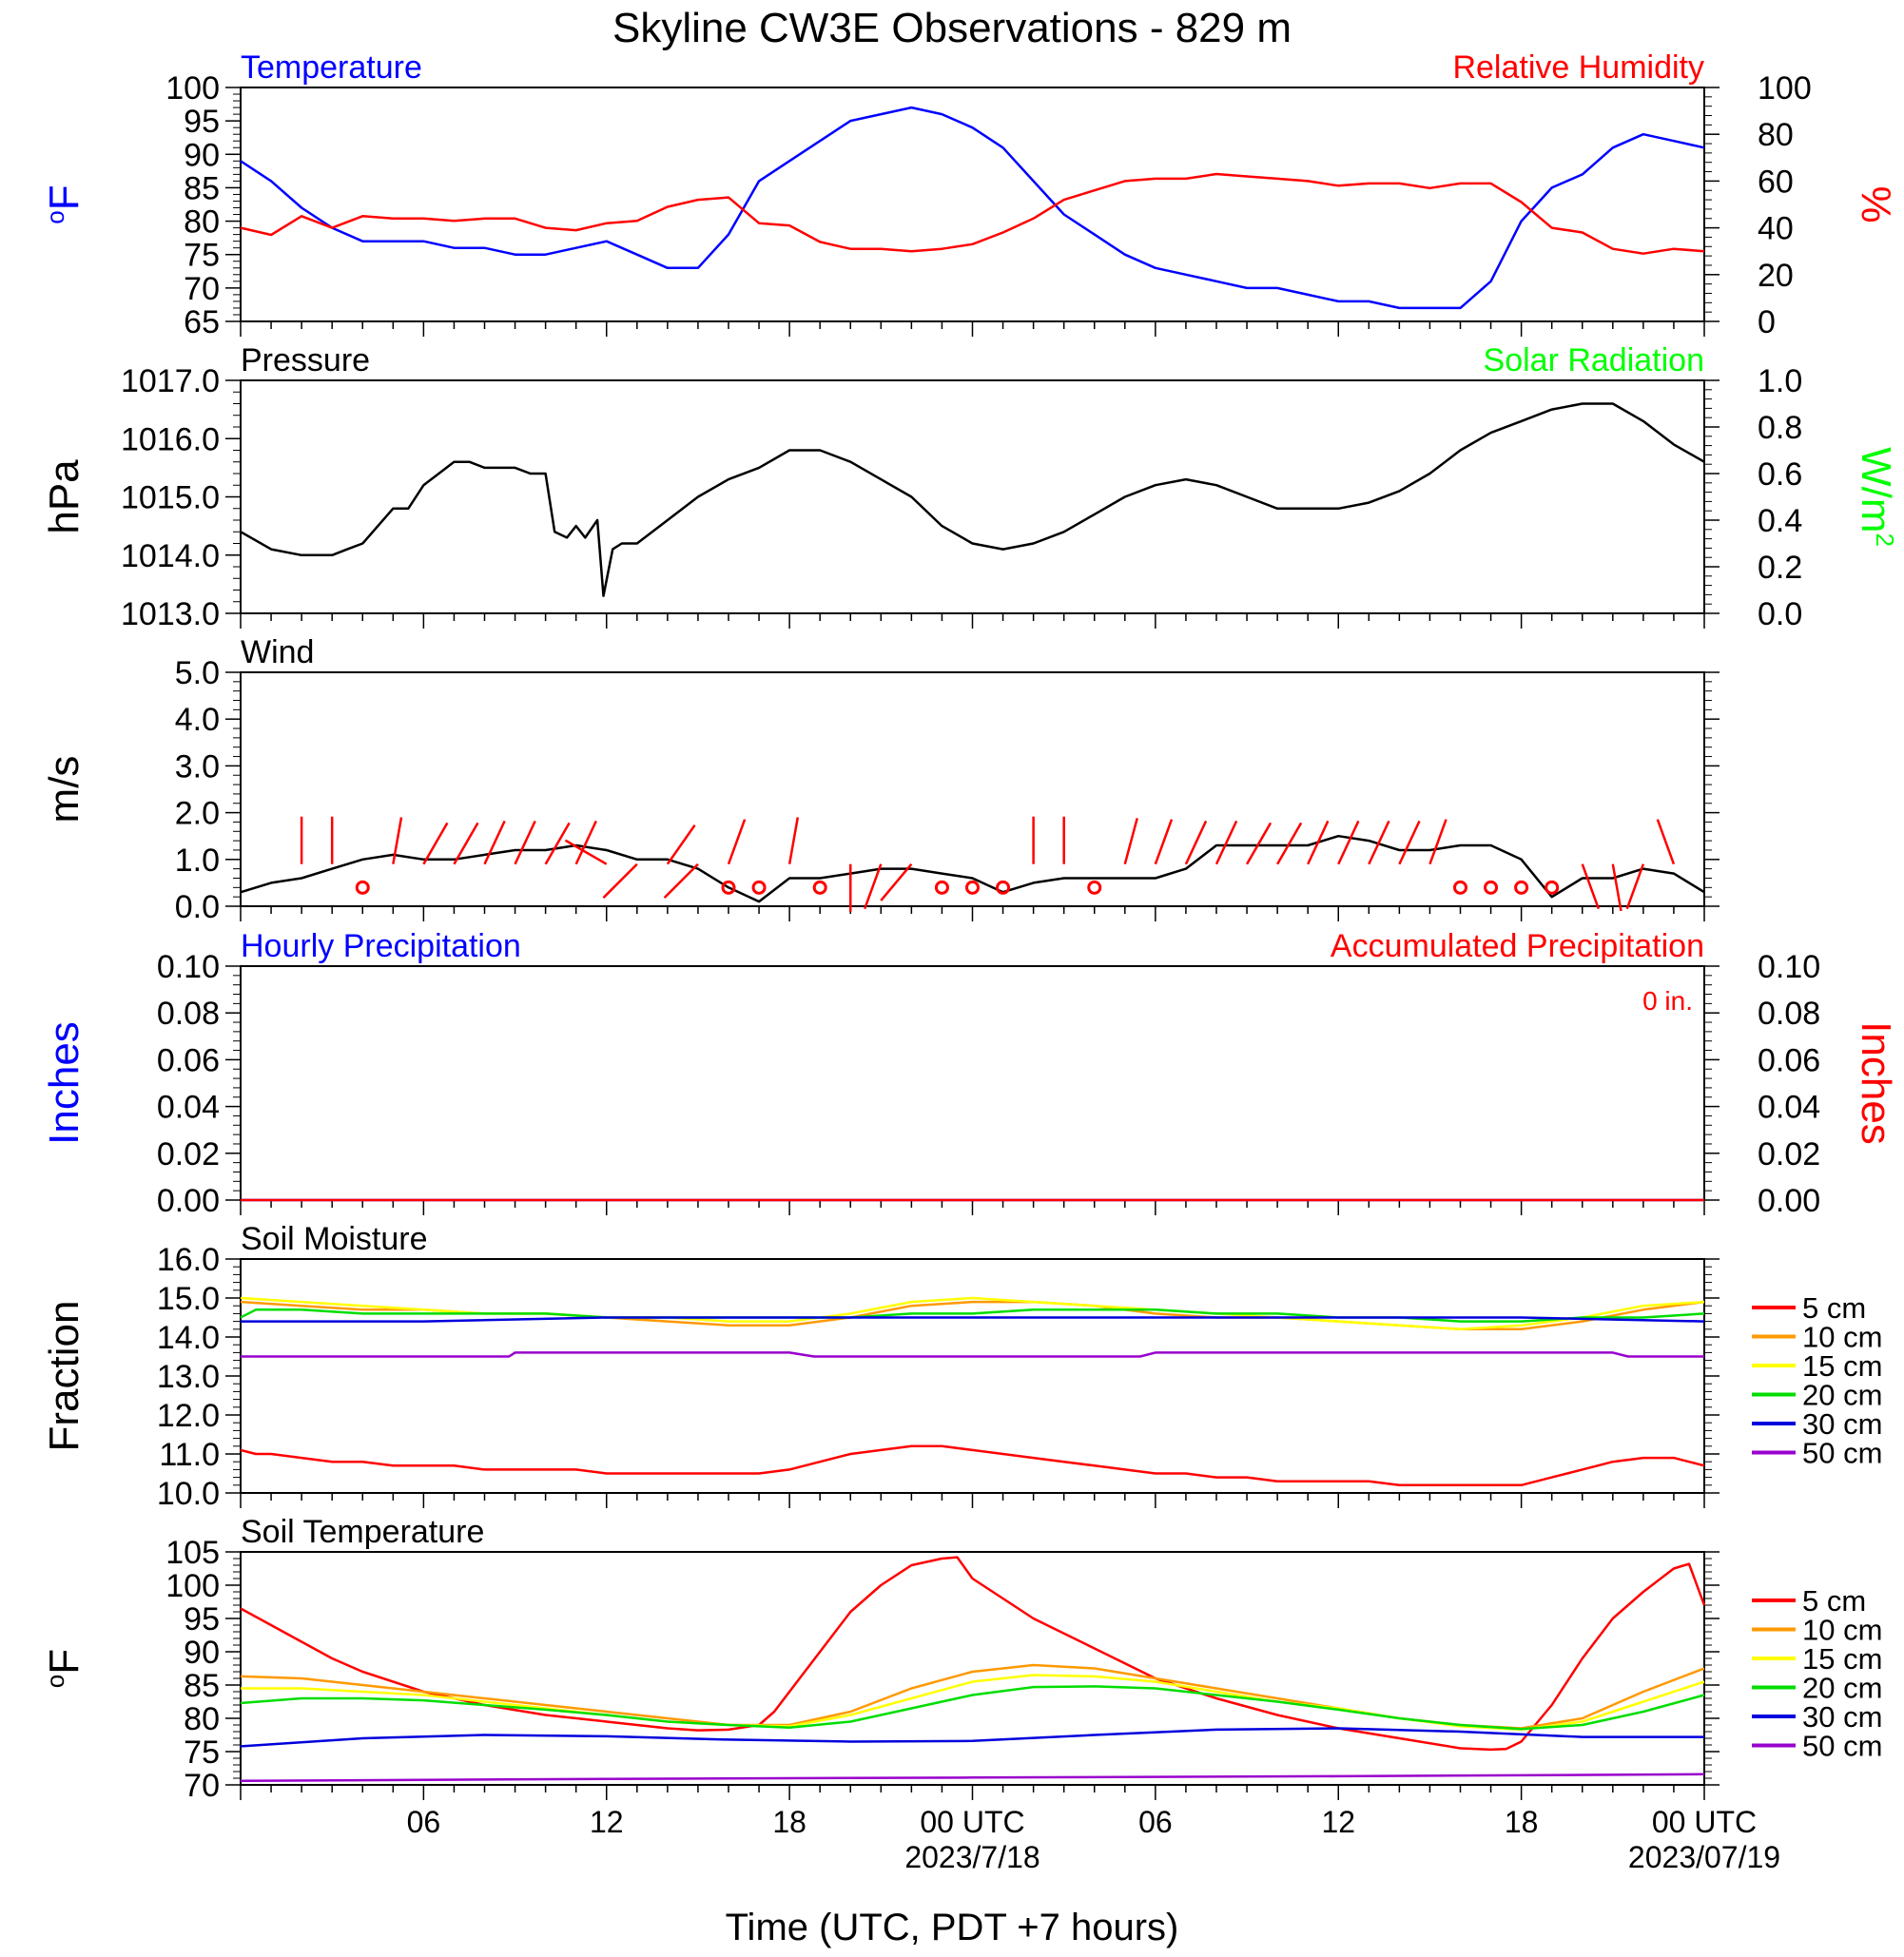  I want to click on y-tick-label-left: 0.06, so click(188, 1060).